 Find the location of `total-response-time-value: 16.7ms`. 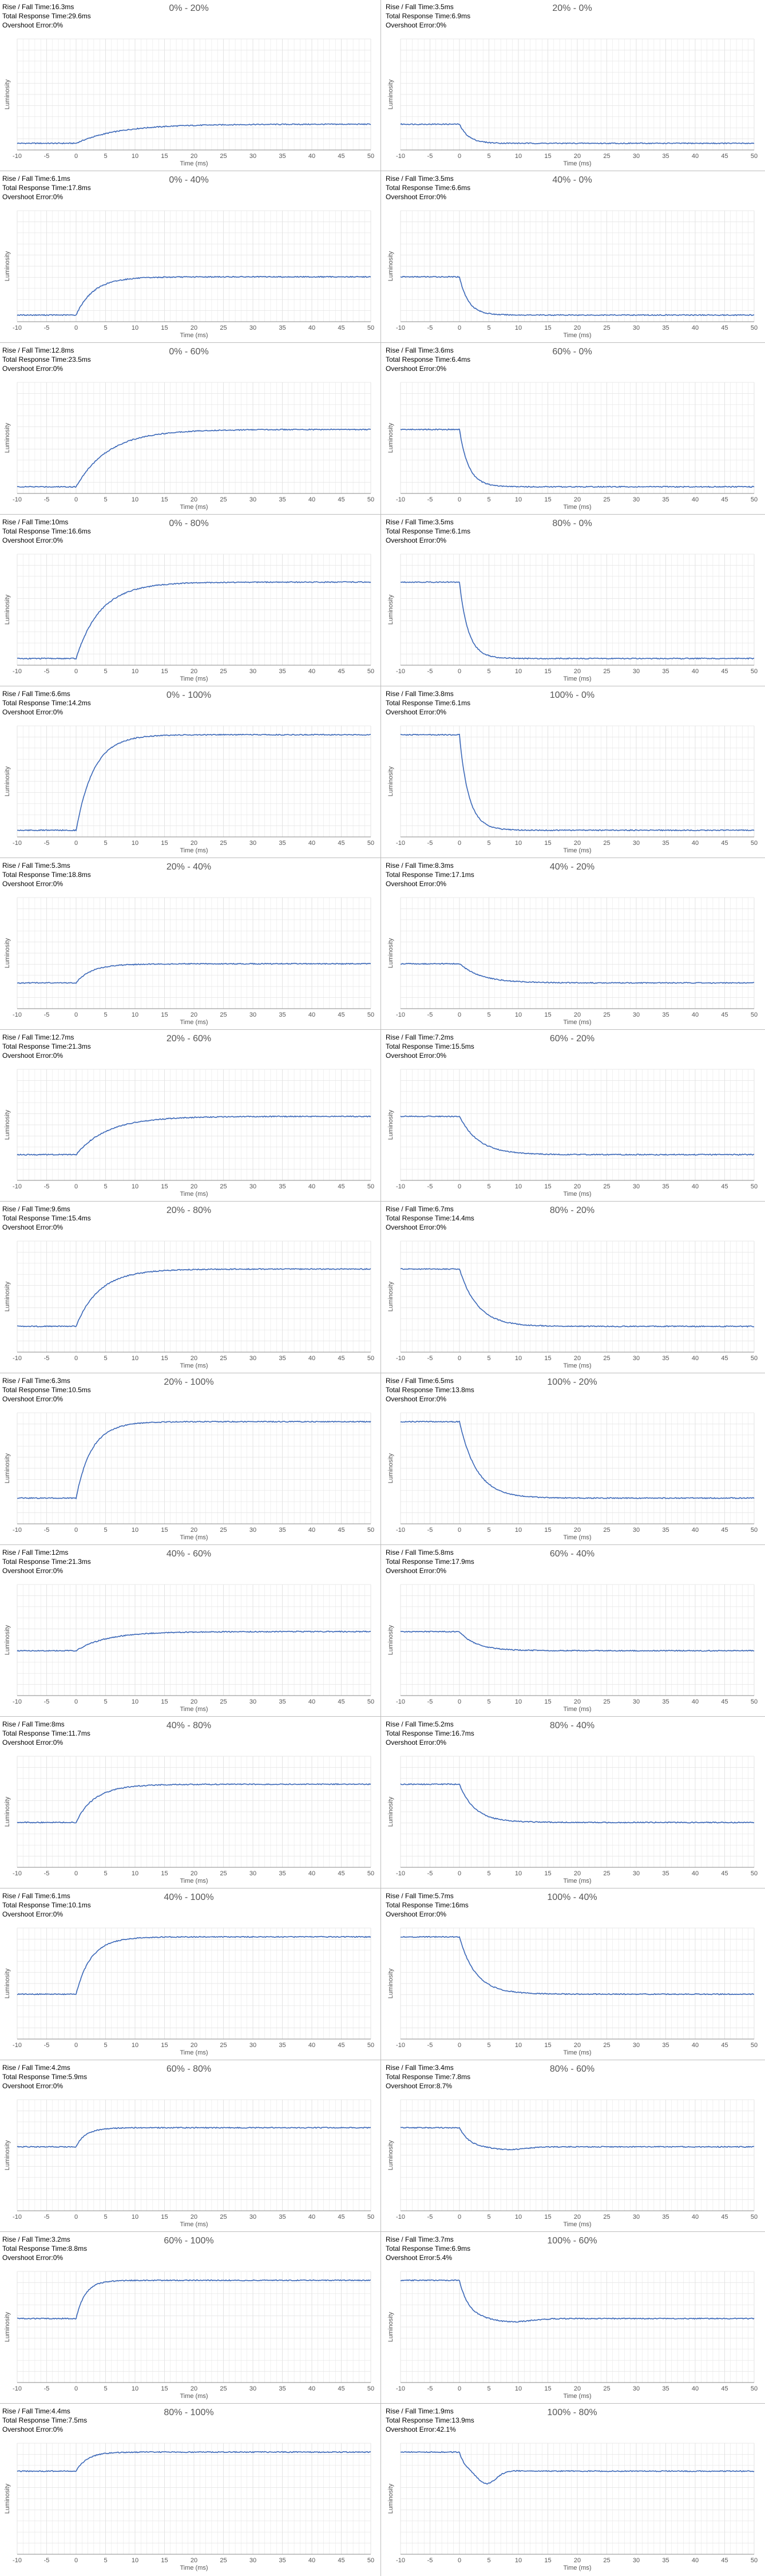

total-response-time-value: 16.7ms is located at coordinates (462, 1733).